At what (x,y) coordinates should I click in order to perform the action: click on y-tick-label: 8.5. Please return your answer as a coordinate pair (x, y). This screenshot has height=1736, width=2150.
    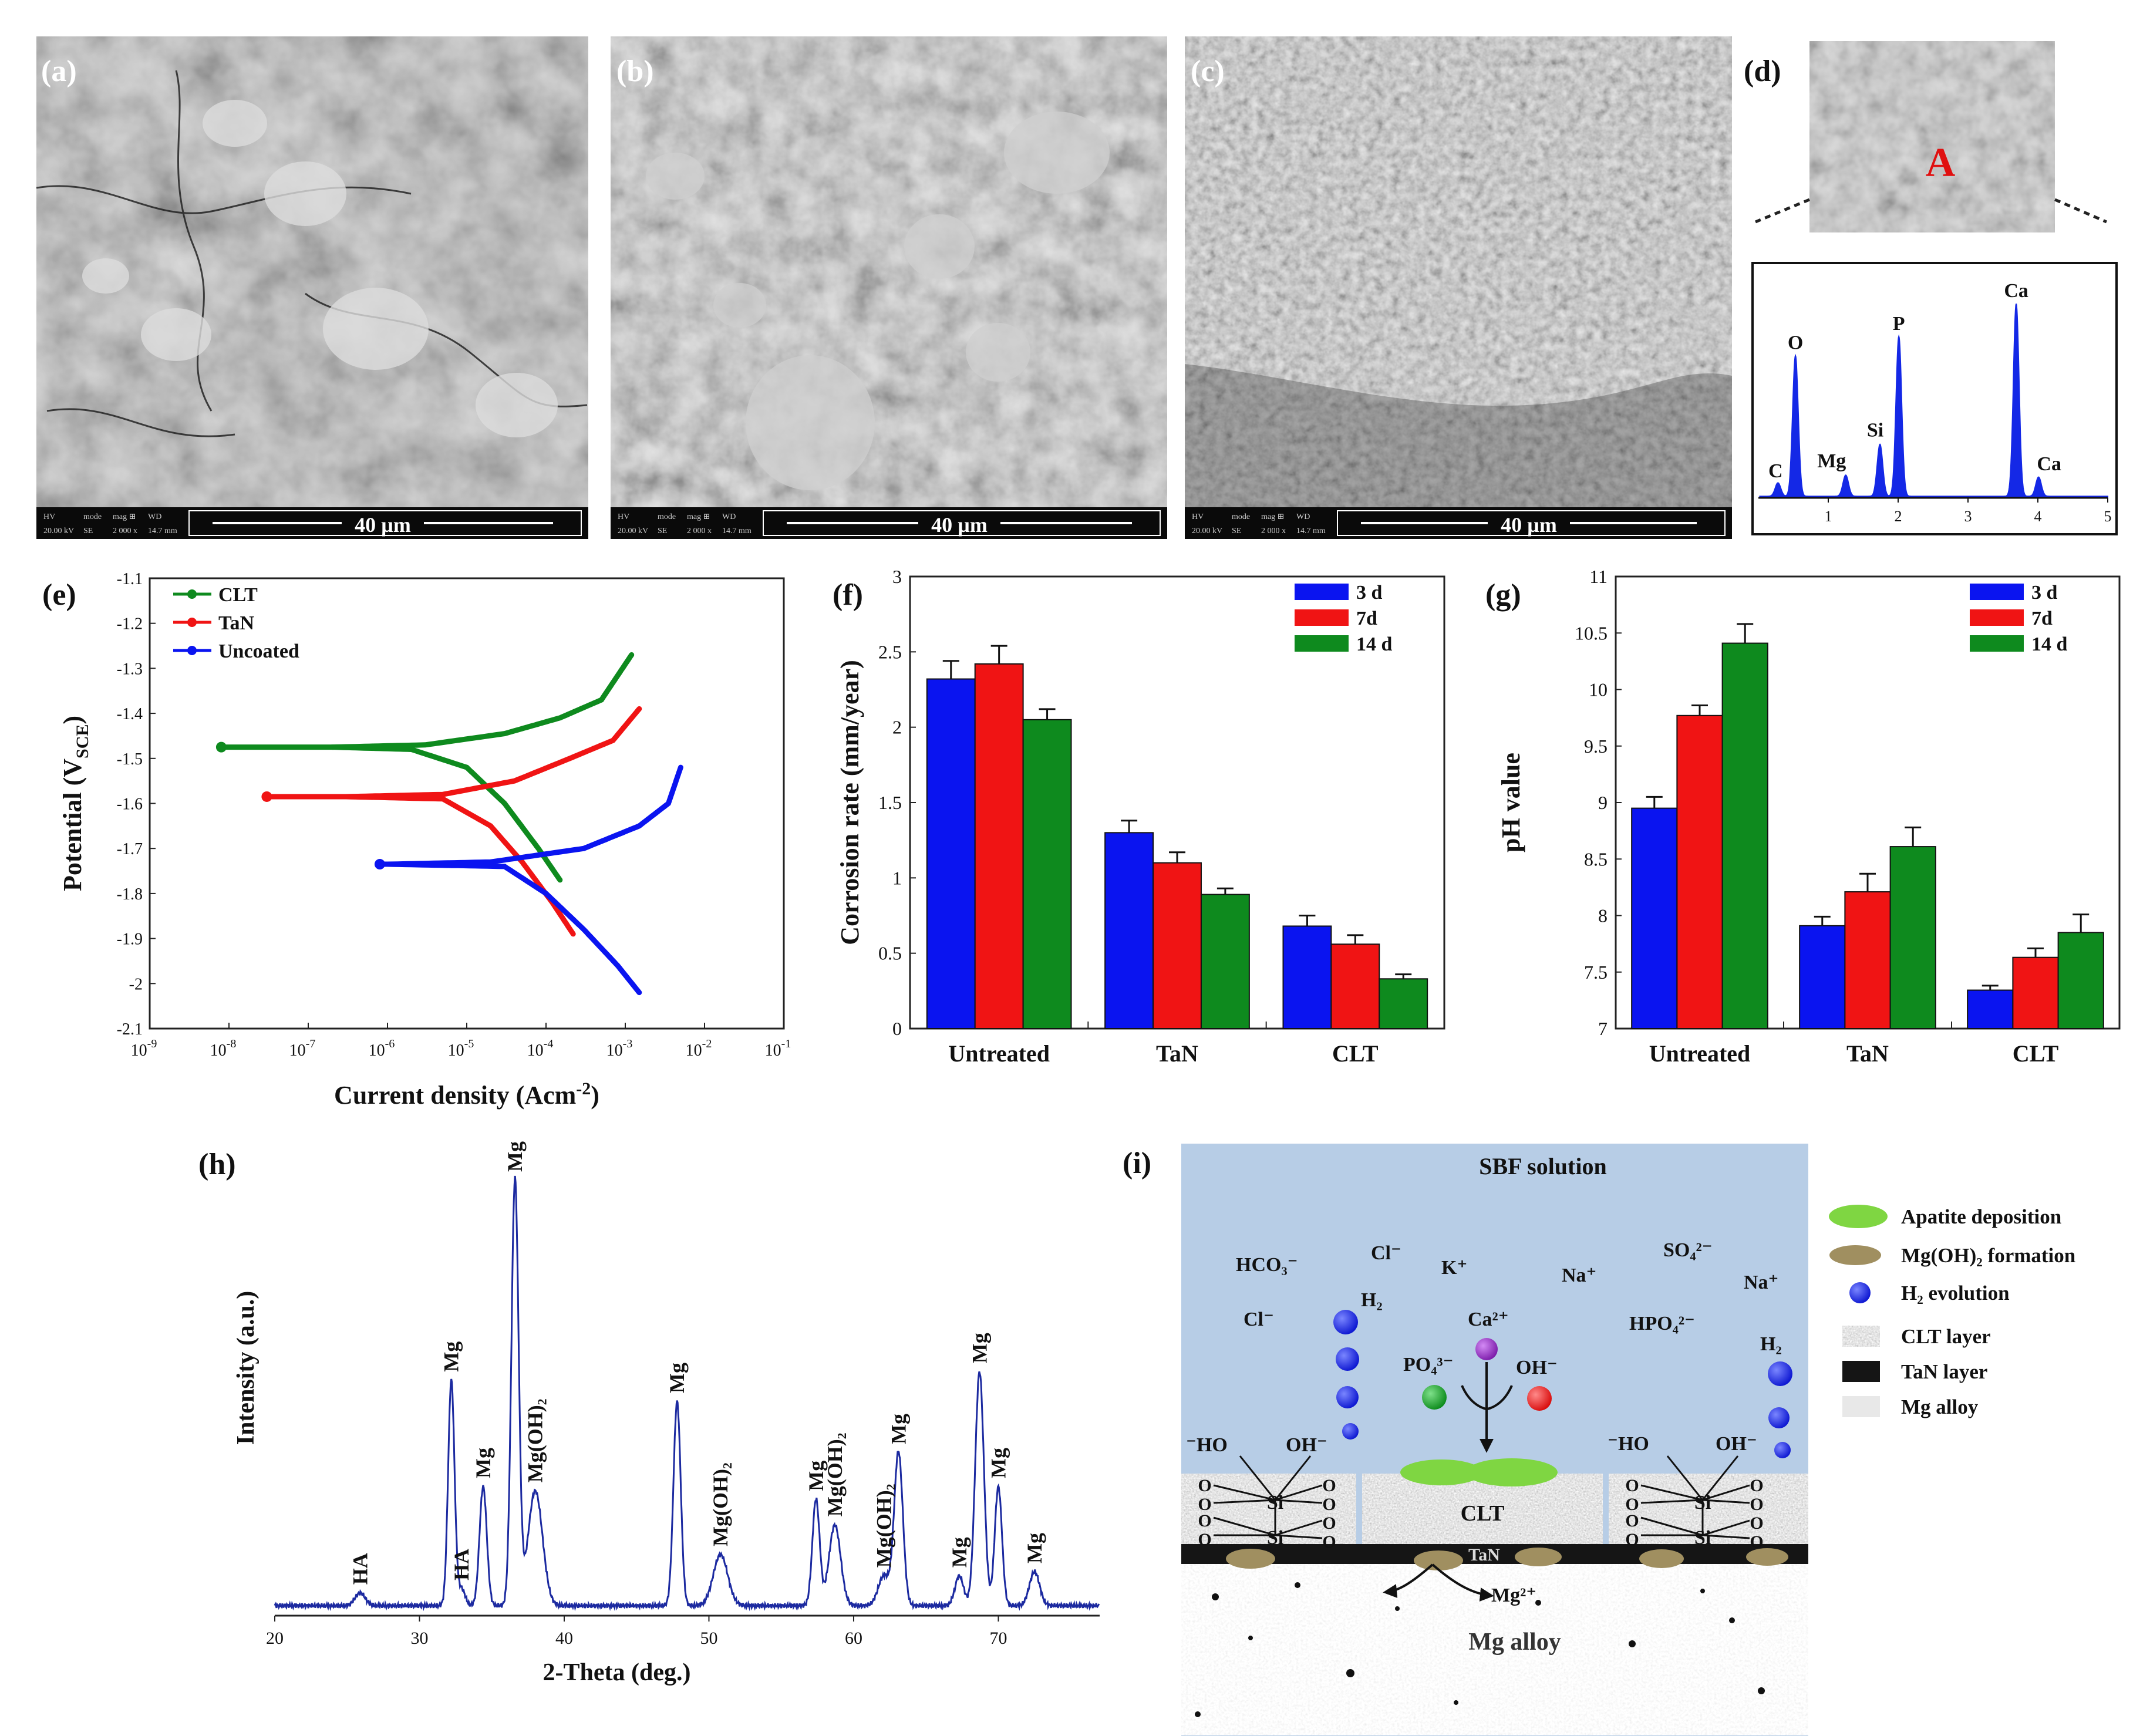
    Looking at the image, I should click on (1596, 858).